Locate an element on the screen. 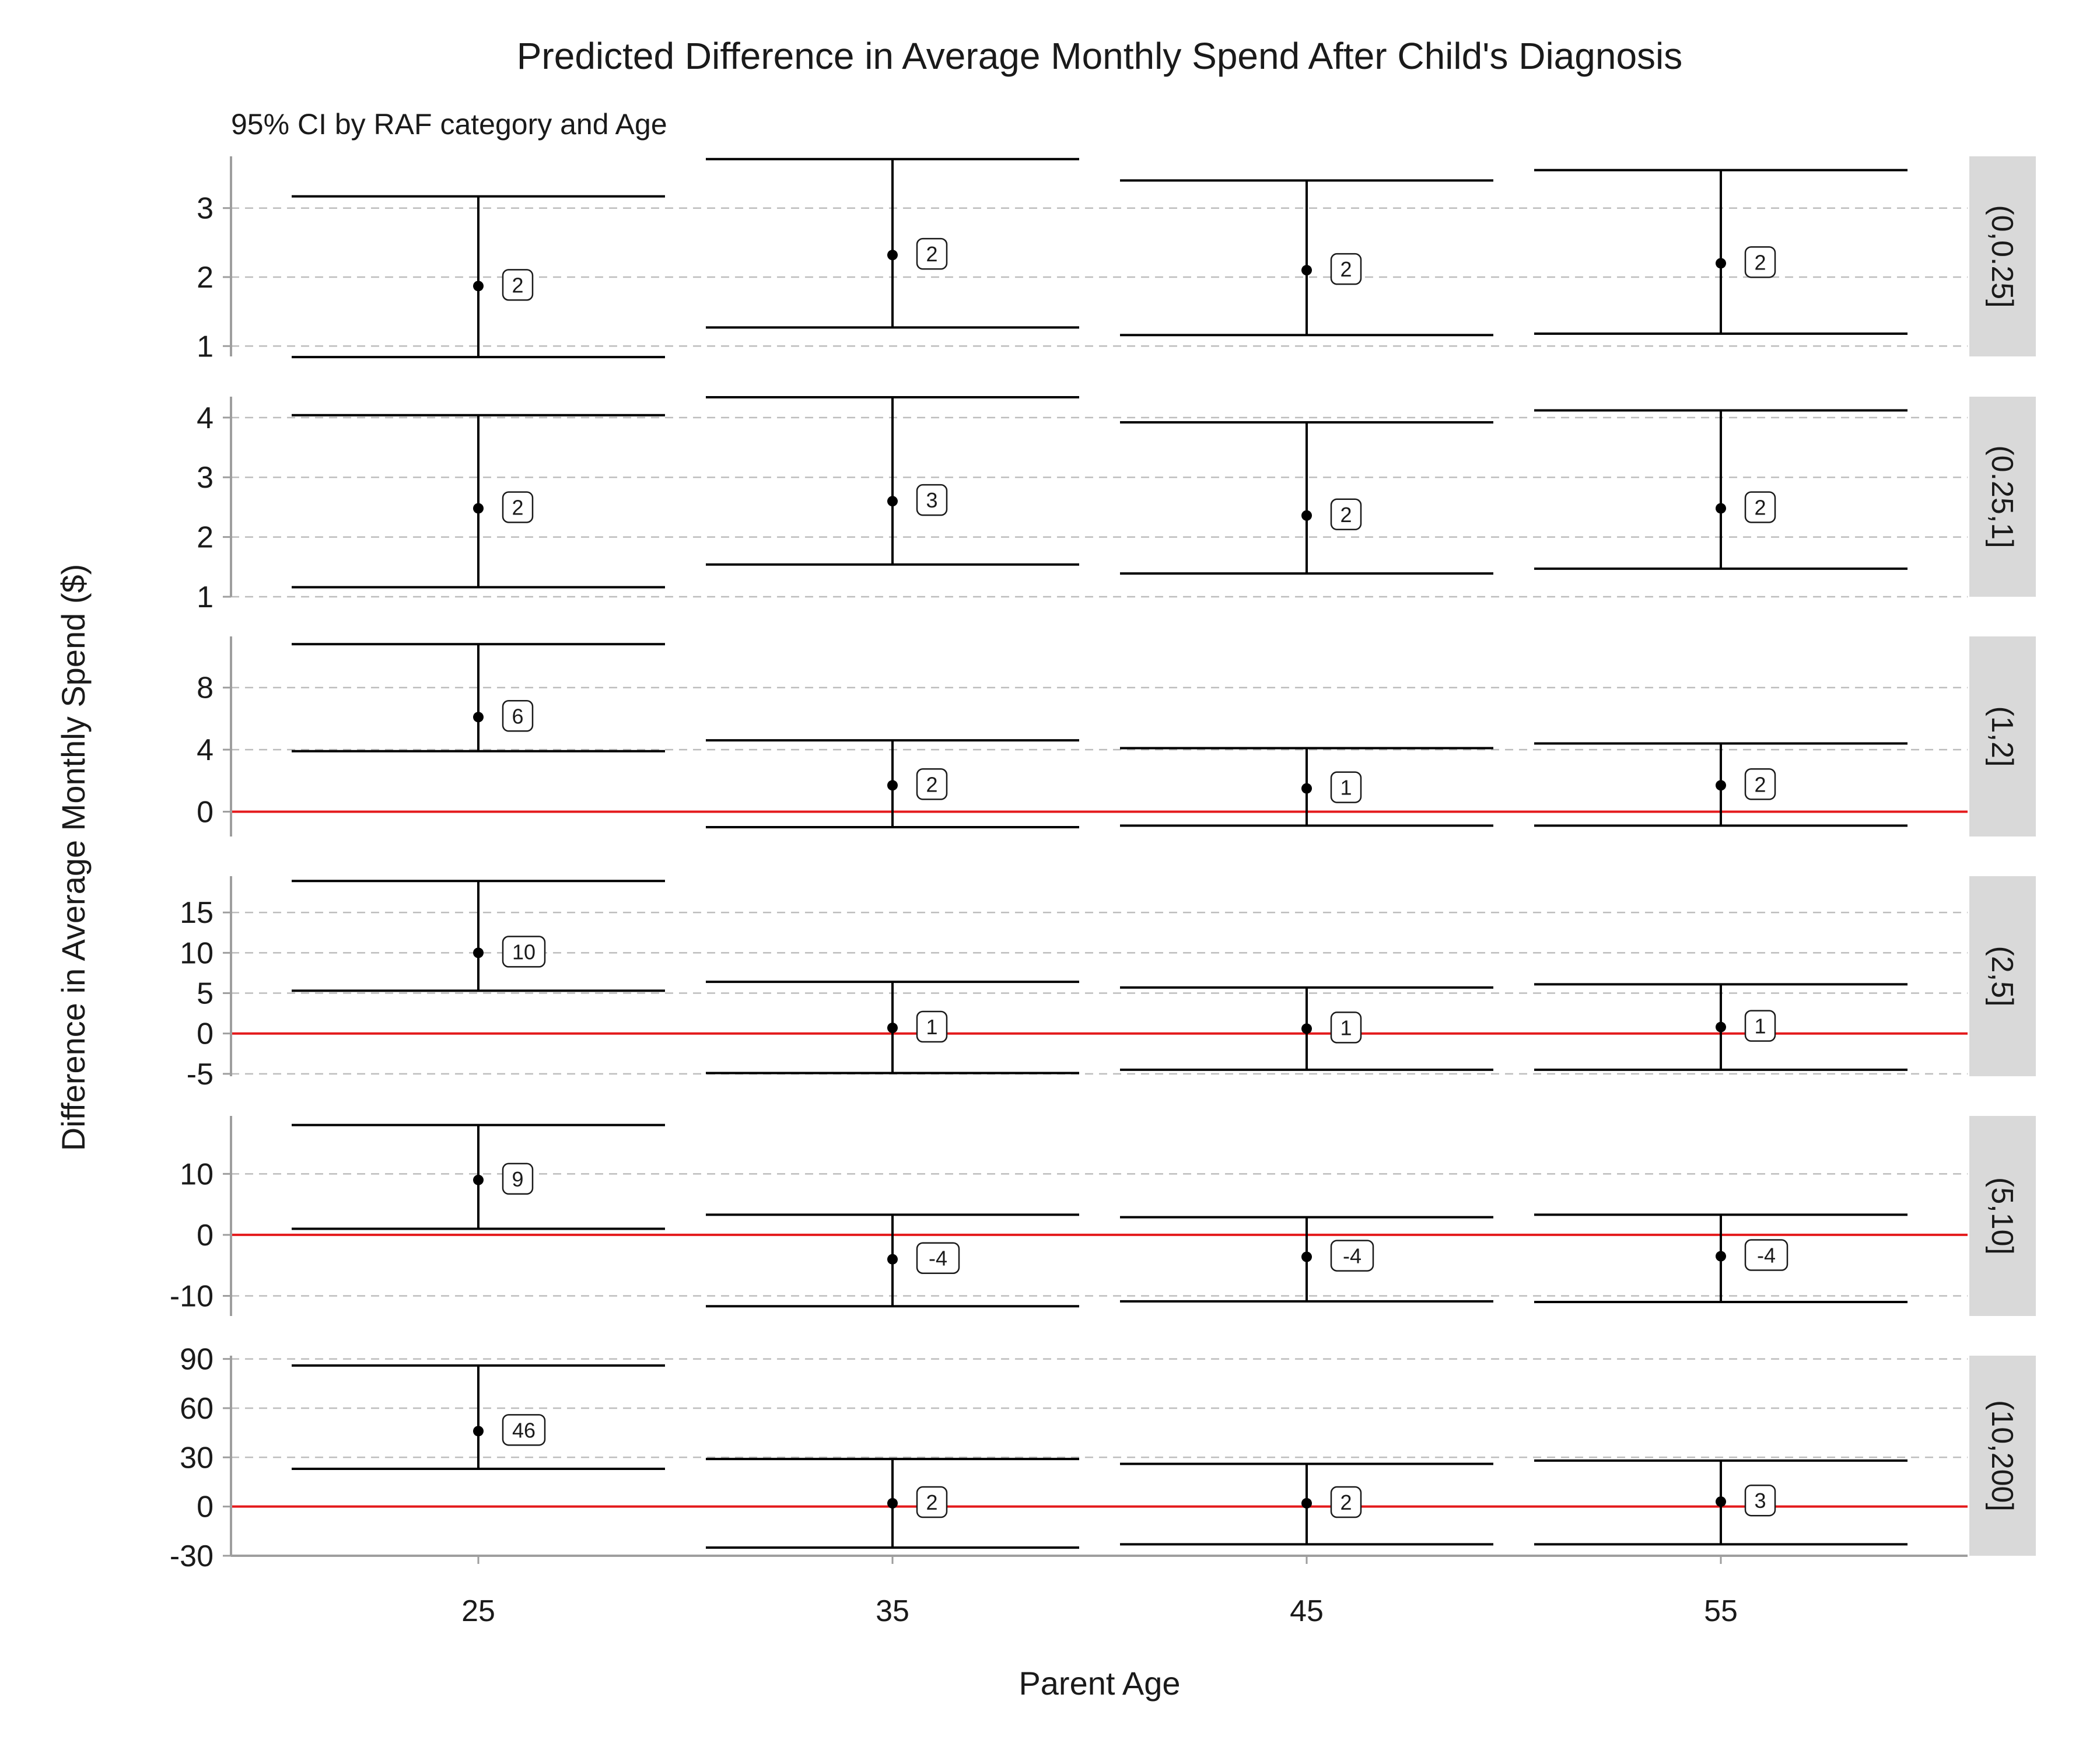  y-tick-label: 90 is located at coordinates (197, 1360).